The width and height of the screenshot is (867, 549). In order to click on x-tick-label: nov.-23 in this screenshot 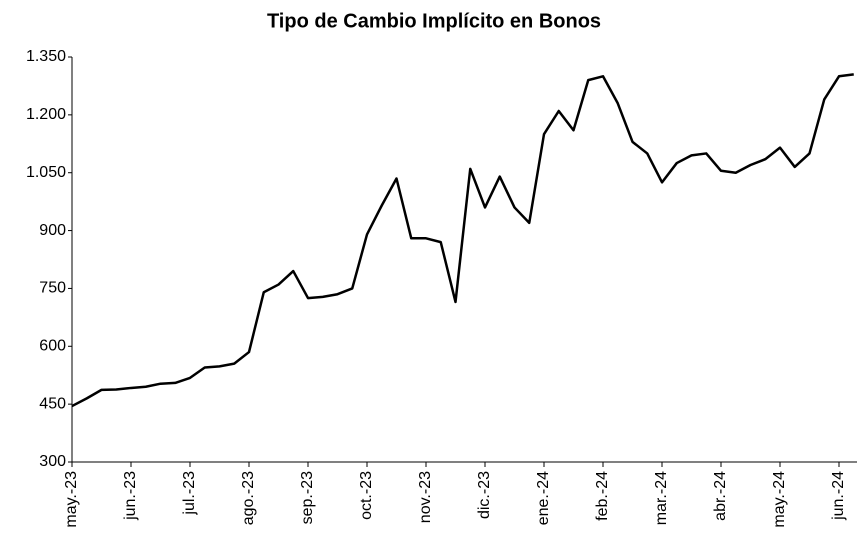, I will do `click(425, 497)`.